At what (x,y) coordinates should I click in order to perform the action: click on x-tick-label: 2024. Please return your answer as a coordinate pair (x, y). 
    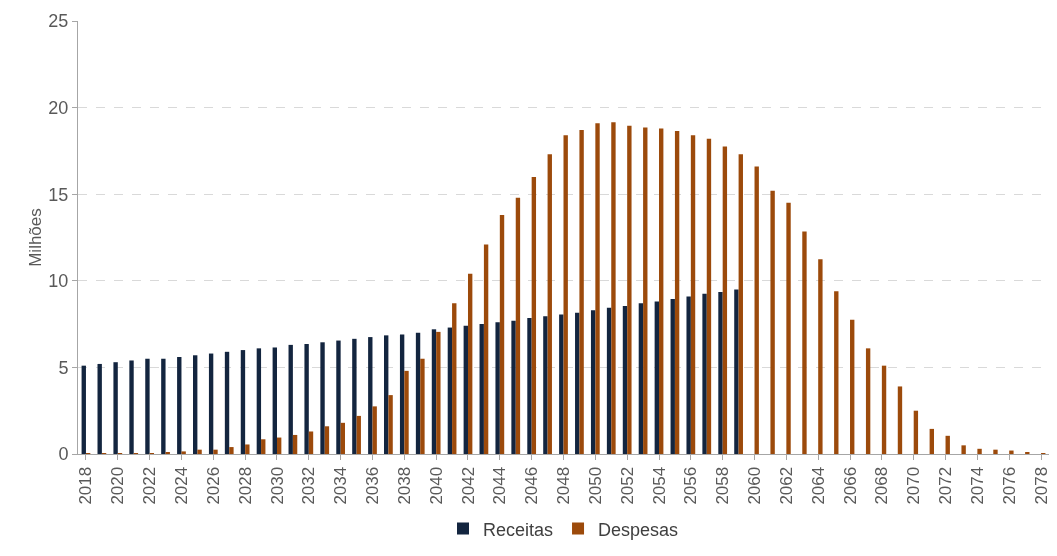
    Looking at the image, I should click on (181, 485).